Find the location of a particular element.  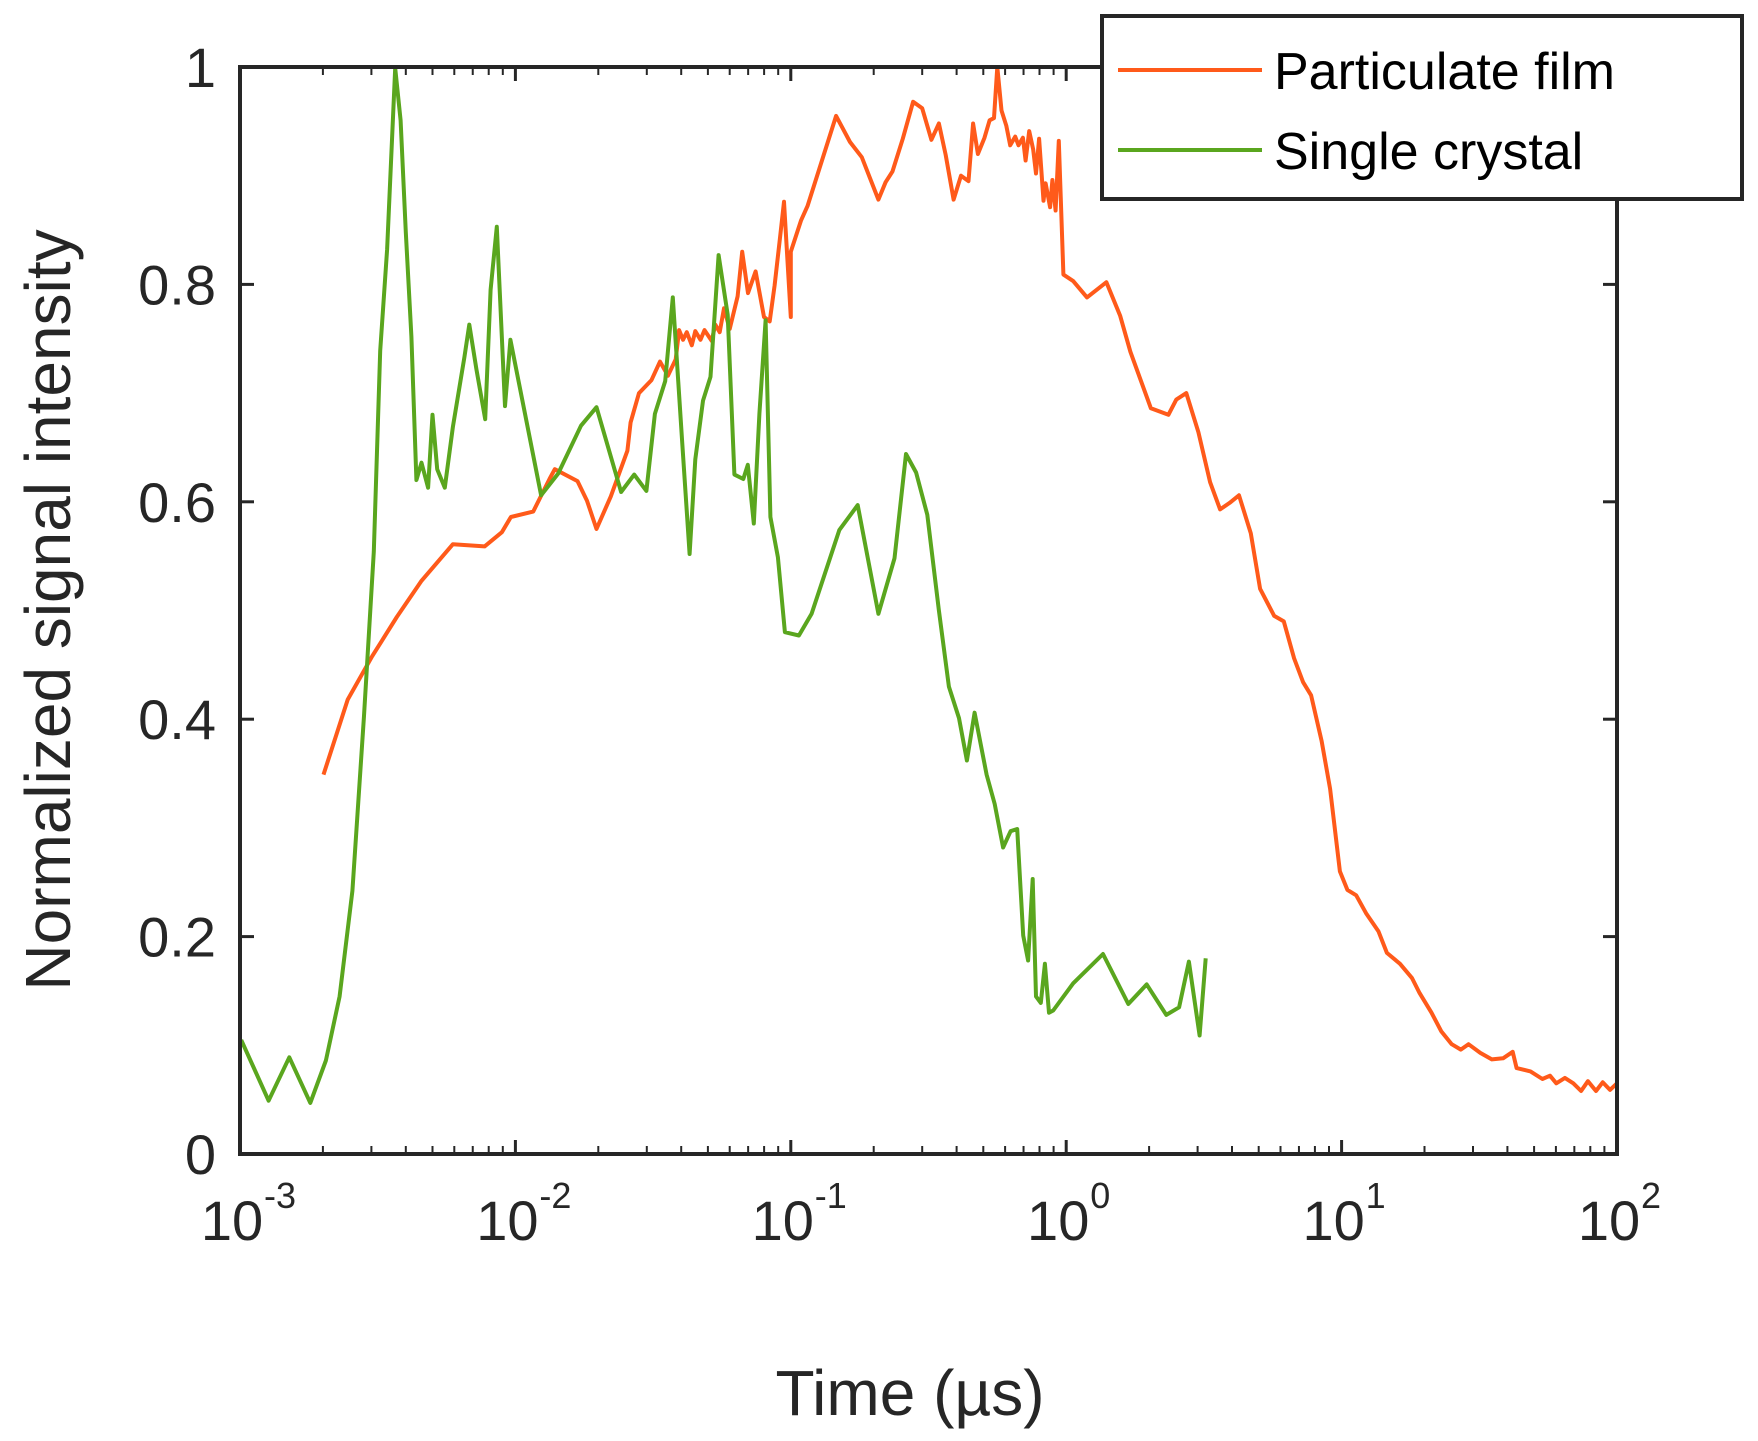

x-tick-label-exponent: 1 is located at coordinates (1376, 1195).